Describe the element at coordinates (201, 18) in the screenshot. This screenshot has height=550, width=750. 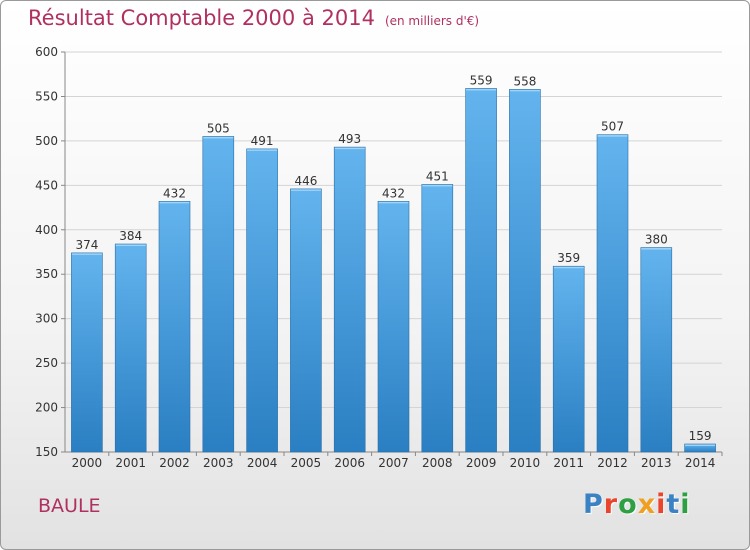
I see `title-text: Résultat Comptable 2000 à 2014` at that location.